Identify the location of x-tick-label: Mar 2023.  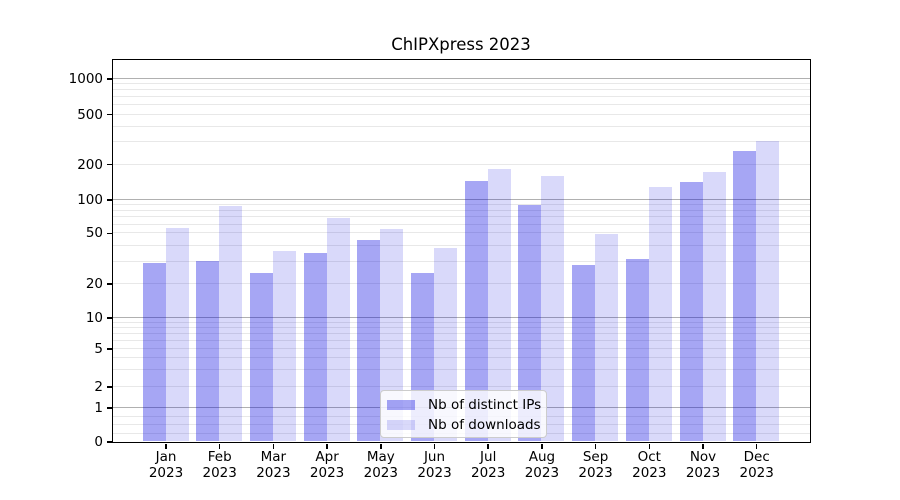
(273, 465).